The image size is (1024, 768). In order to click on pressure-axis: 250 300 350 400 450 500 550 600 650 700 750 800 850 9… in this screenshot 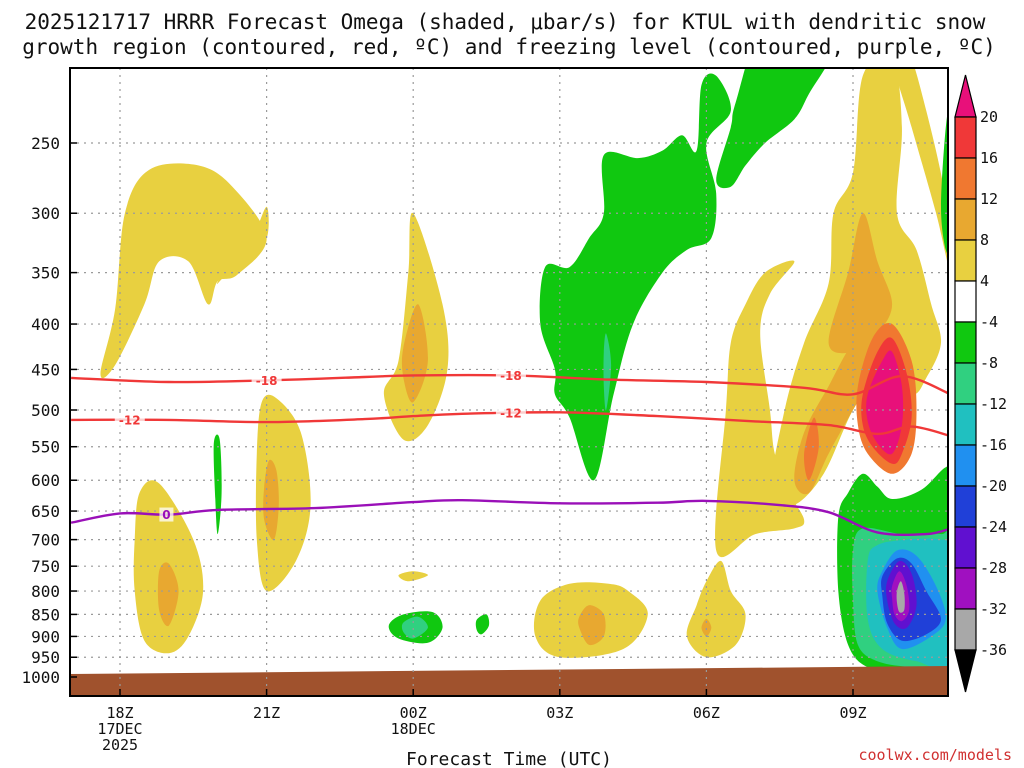, I will do `click(49, 410)`.